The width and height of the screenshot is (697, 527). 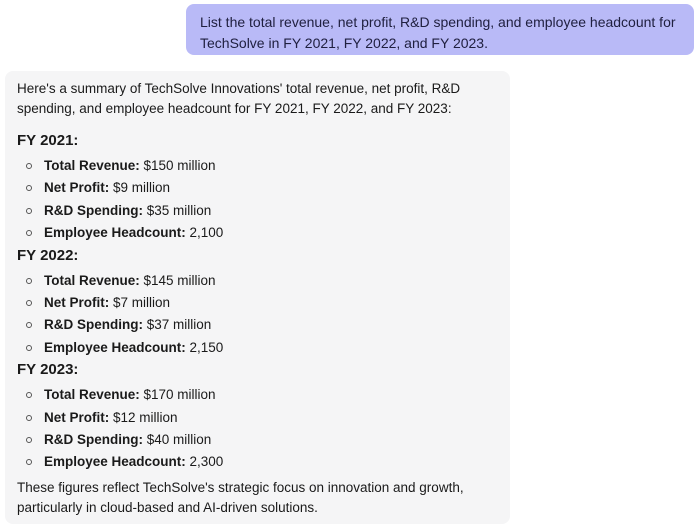 What do you see at coordinates (257, 234) in the screenshot?
I see `list-item: Employee Headcount: 2,100` at bounding box center [257, 234].